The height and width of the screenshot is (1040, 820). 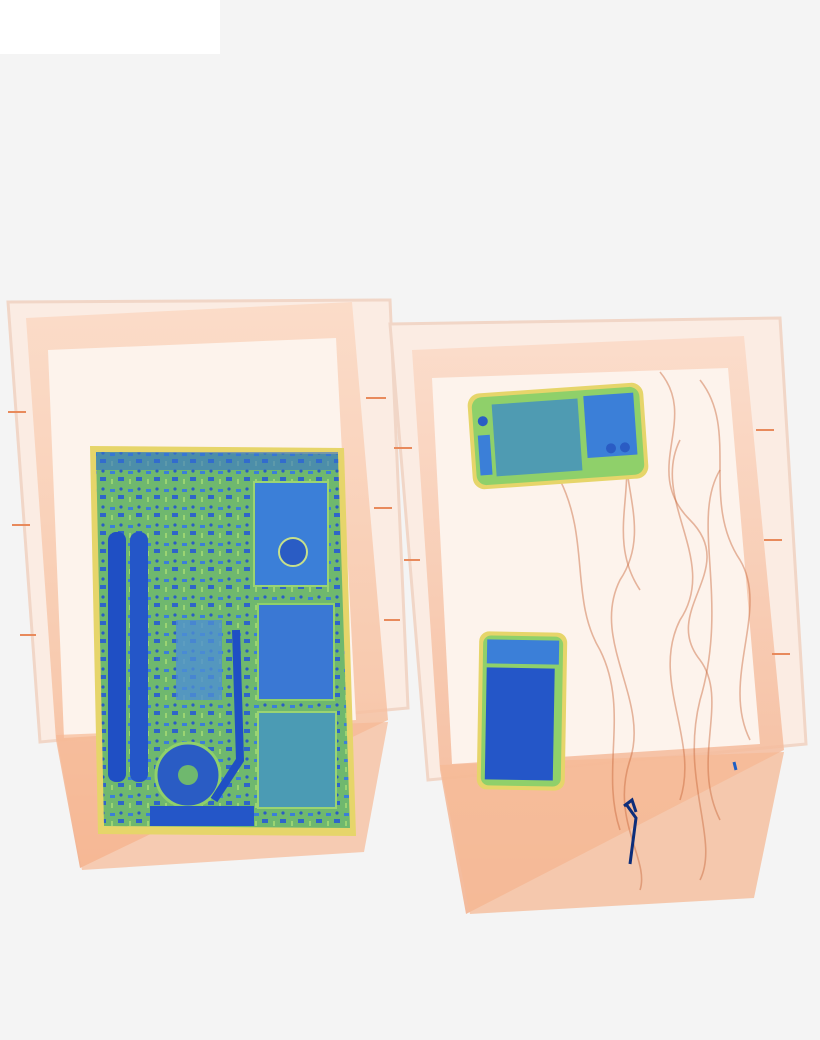 What do you see at coordinates (735, 766) in the screenshot?
I see `small-metal-fragment` at bounding box center [735, 766].